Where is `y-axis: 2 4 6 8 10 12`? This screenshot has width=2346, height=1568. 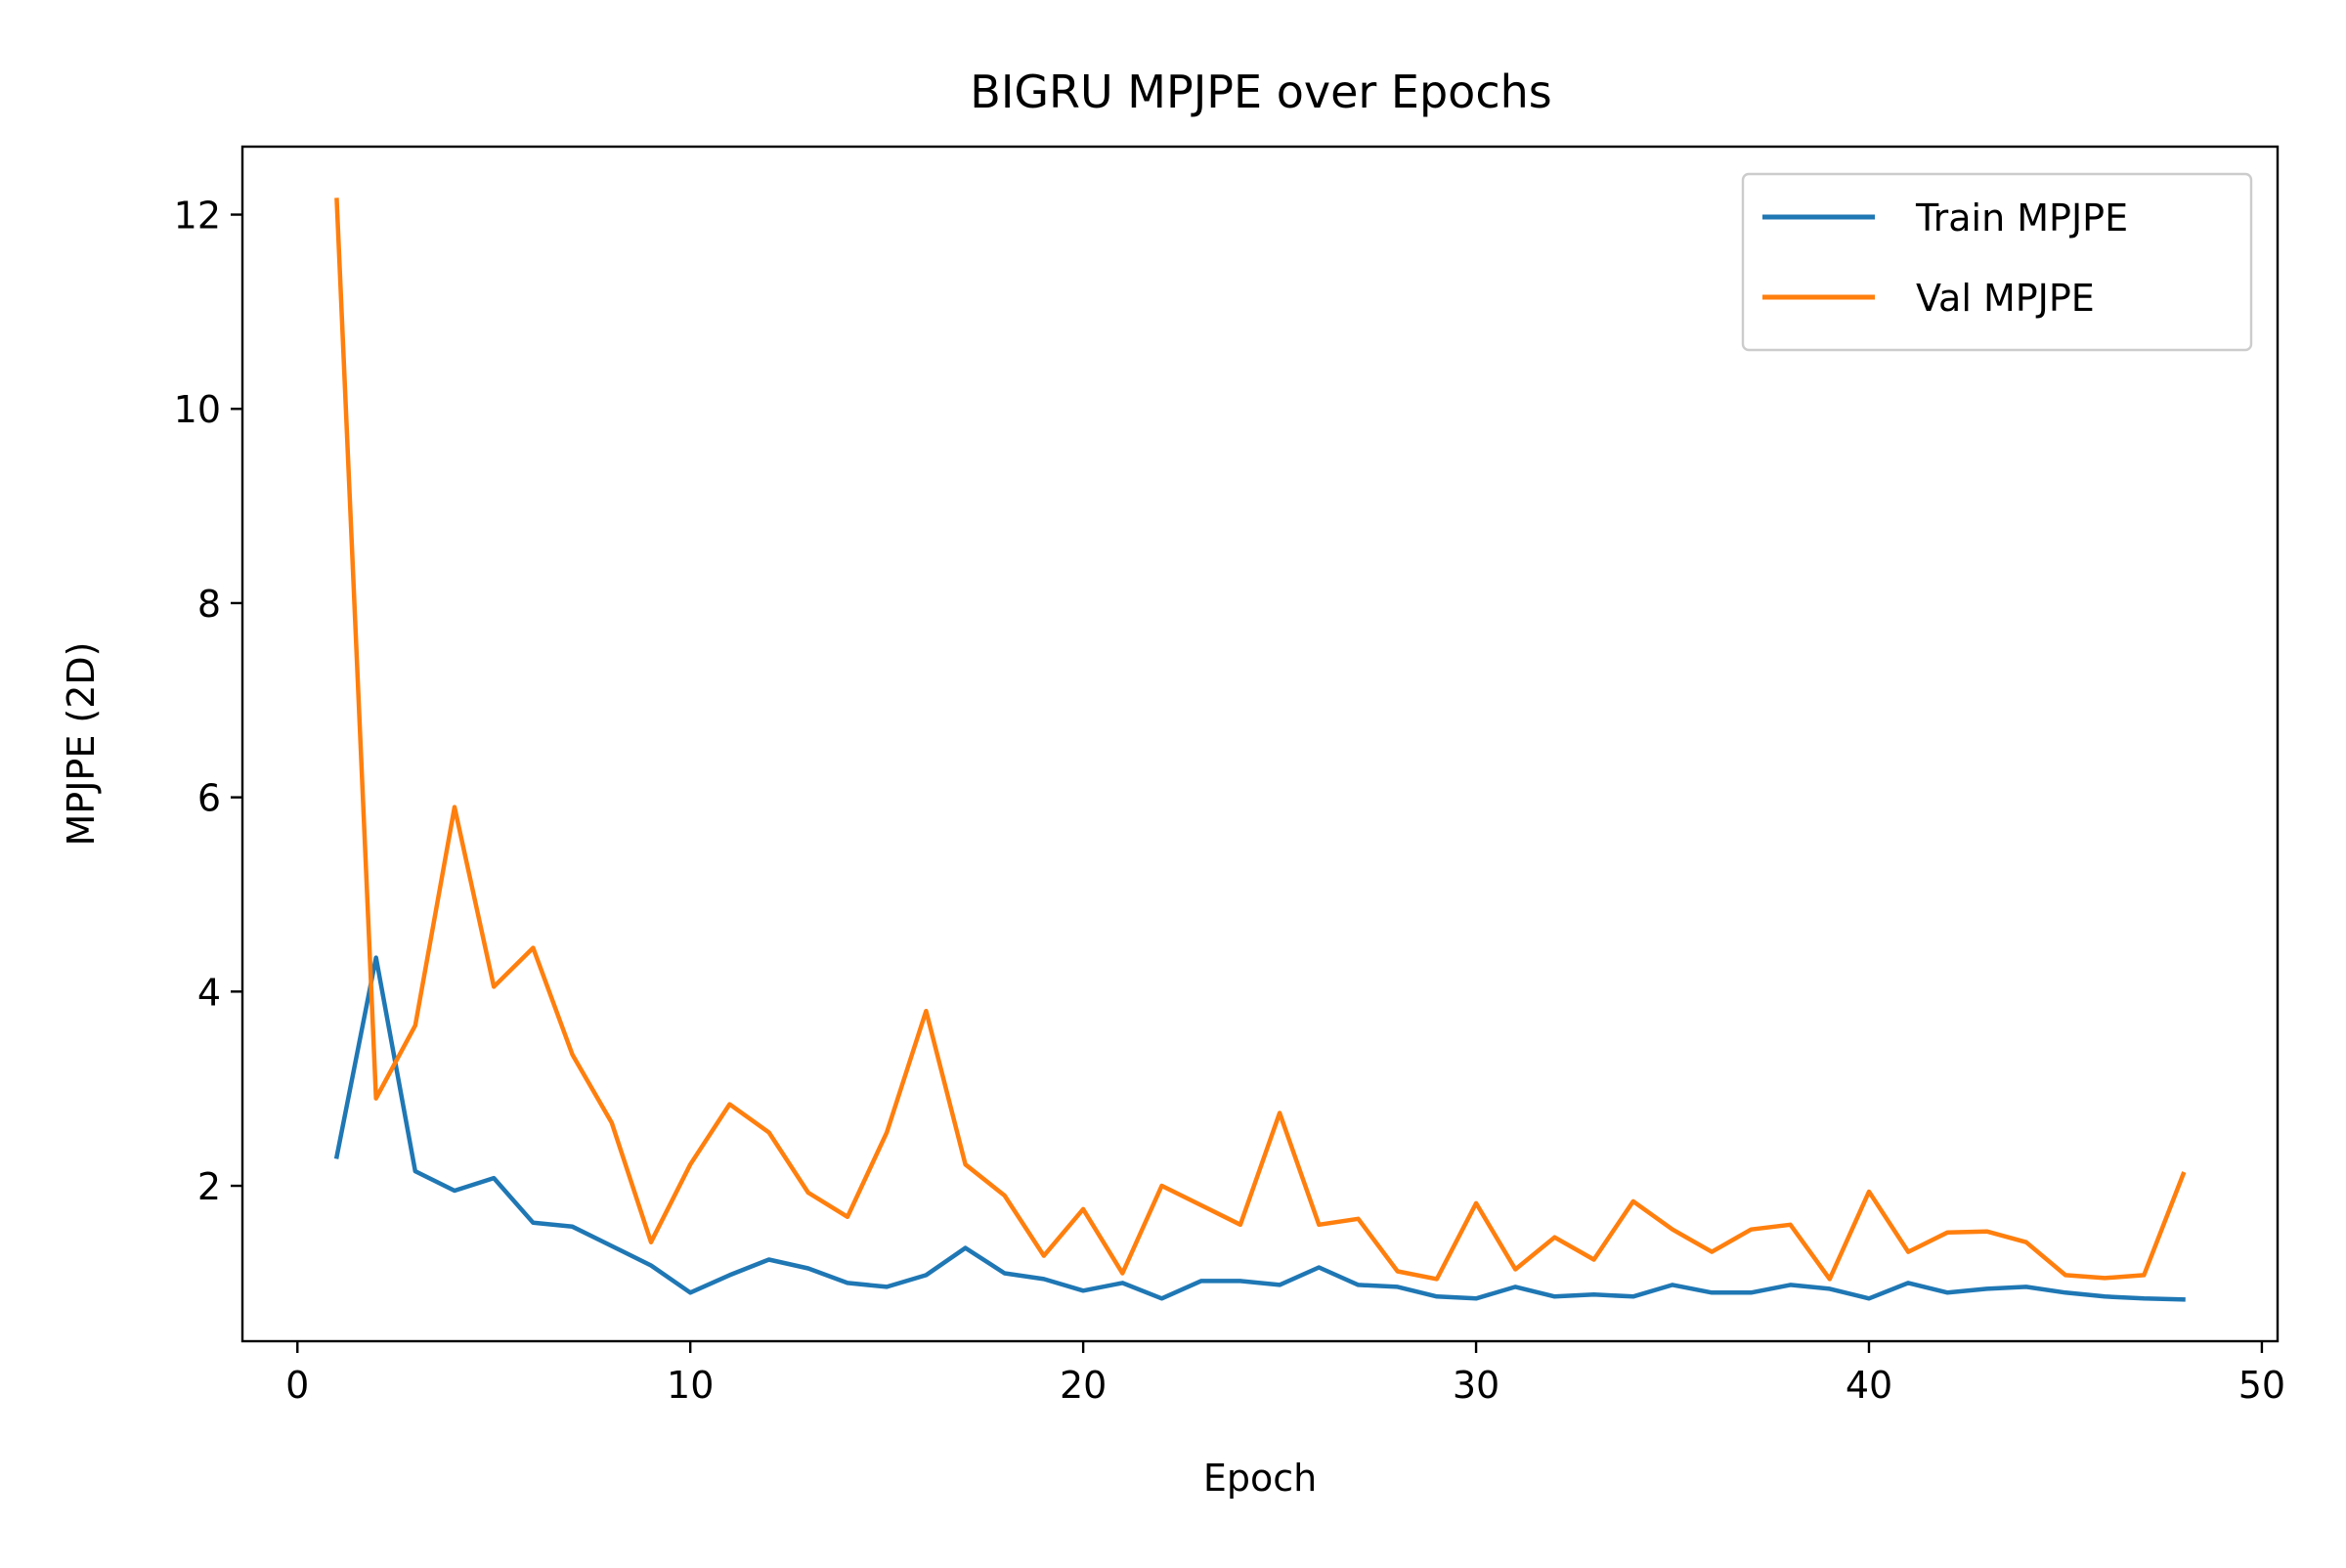
y-axis: 2 4 6 8 10 12 is located at coordinates (208, 702).